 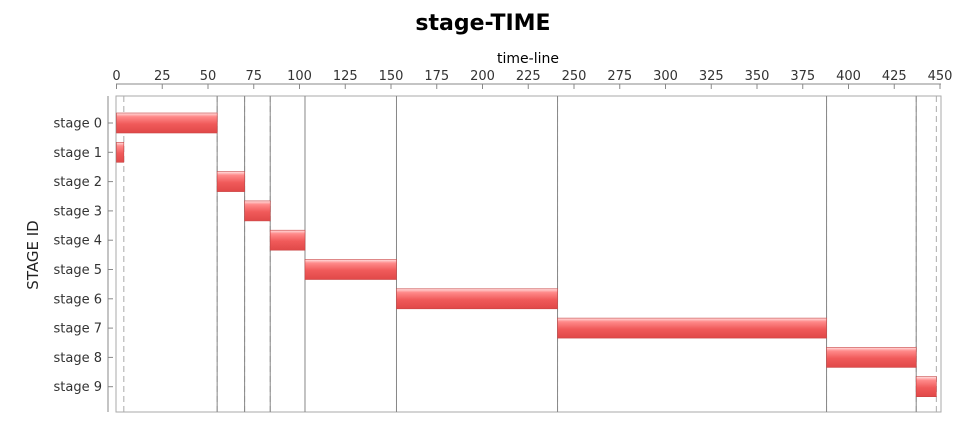 I want to click on x-tick-label: 250, so click(x=574, y=76).